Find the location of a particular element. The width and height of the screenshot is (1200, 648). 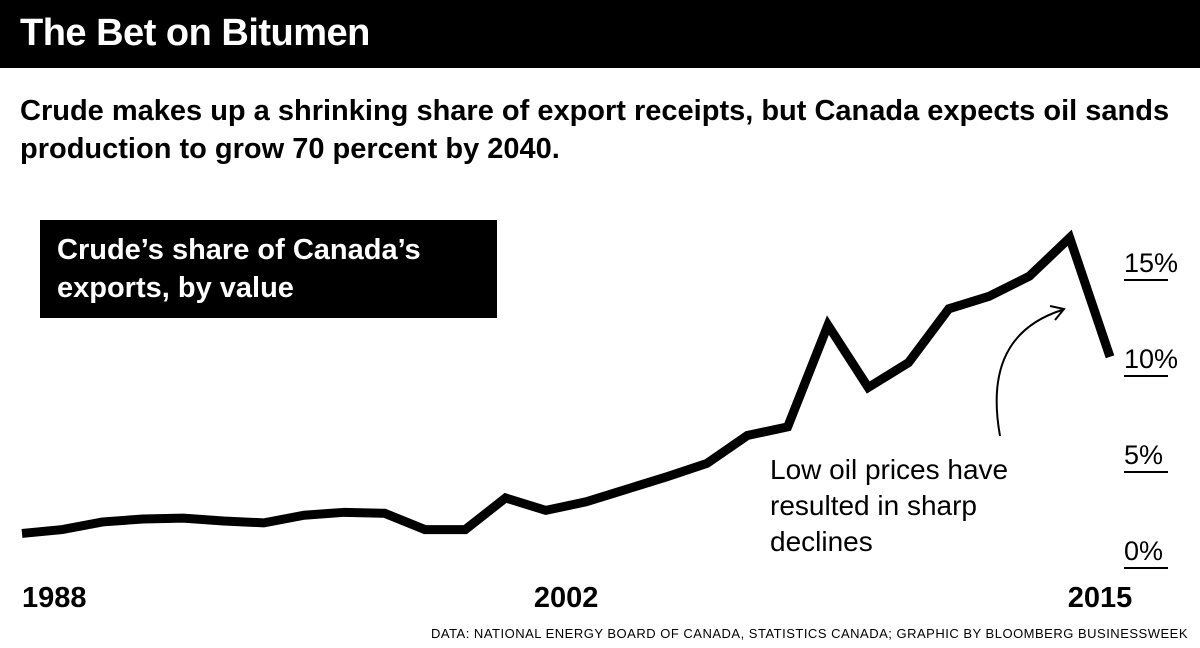

title-bar: The Bet on Bitumen is located at coordinates (600, 34).